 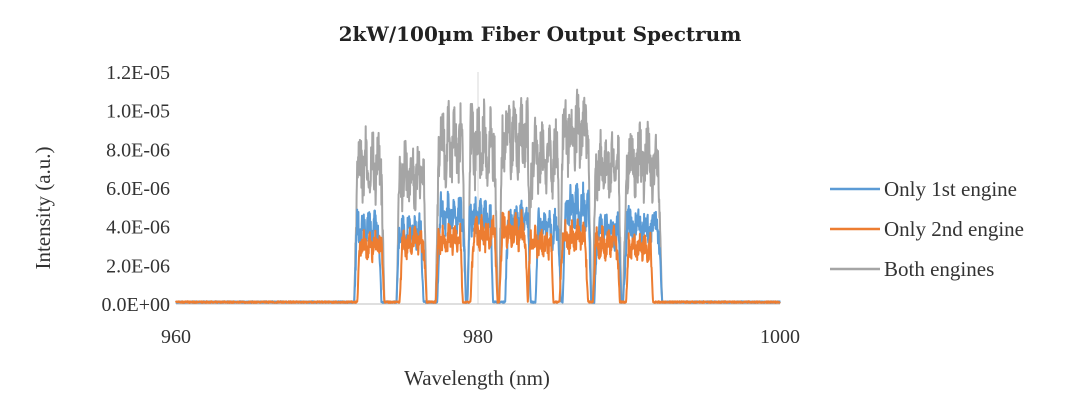 I want to click on y-tick-label: 2.0E-06, so click(x=138, y=266).